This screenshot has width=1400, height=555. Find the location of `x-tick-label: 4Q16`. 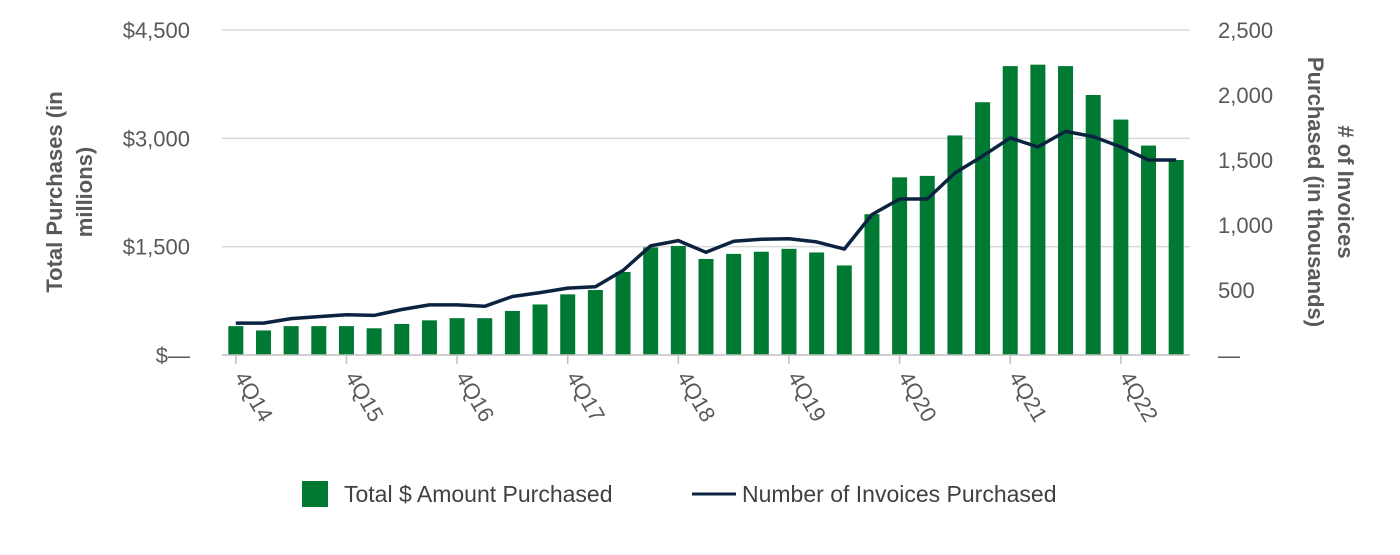

x-tick-label: 4Q16 is located at coordinates (475, 396).